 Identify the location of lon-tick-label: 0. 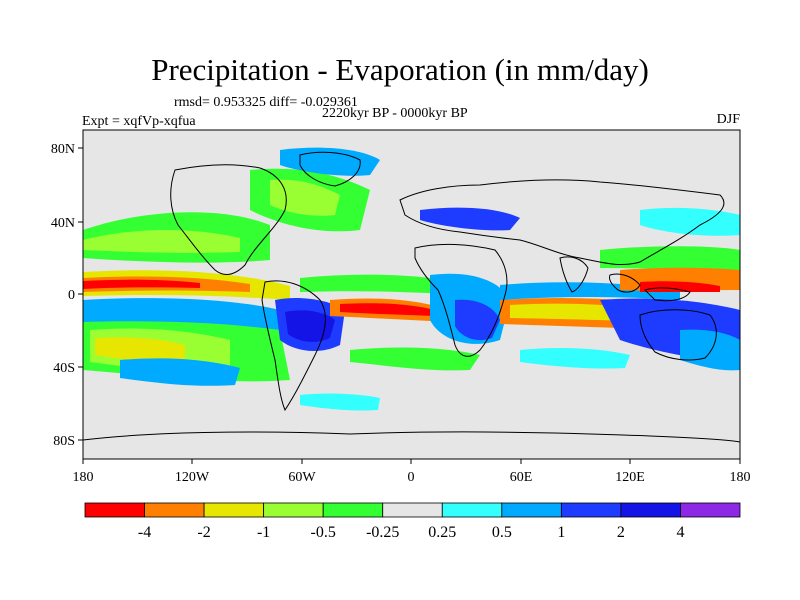
(411, 477).